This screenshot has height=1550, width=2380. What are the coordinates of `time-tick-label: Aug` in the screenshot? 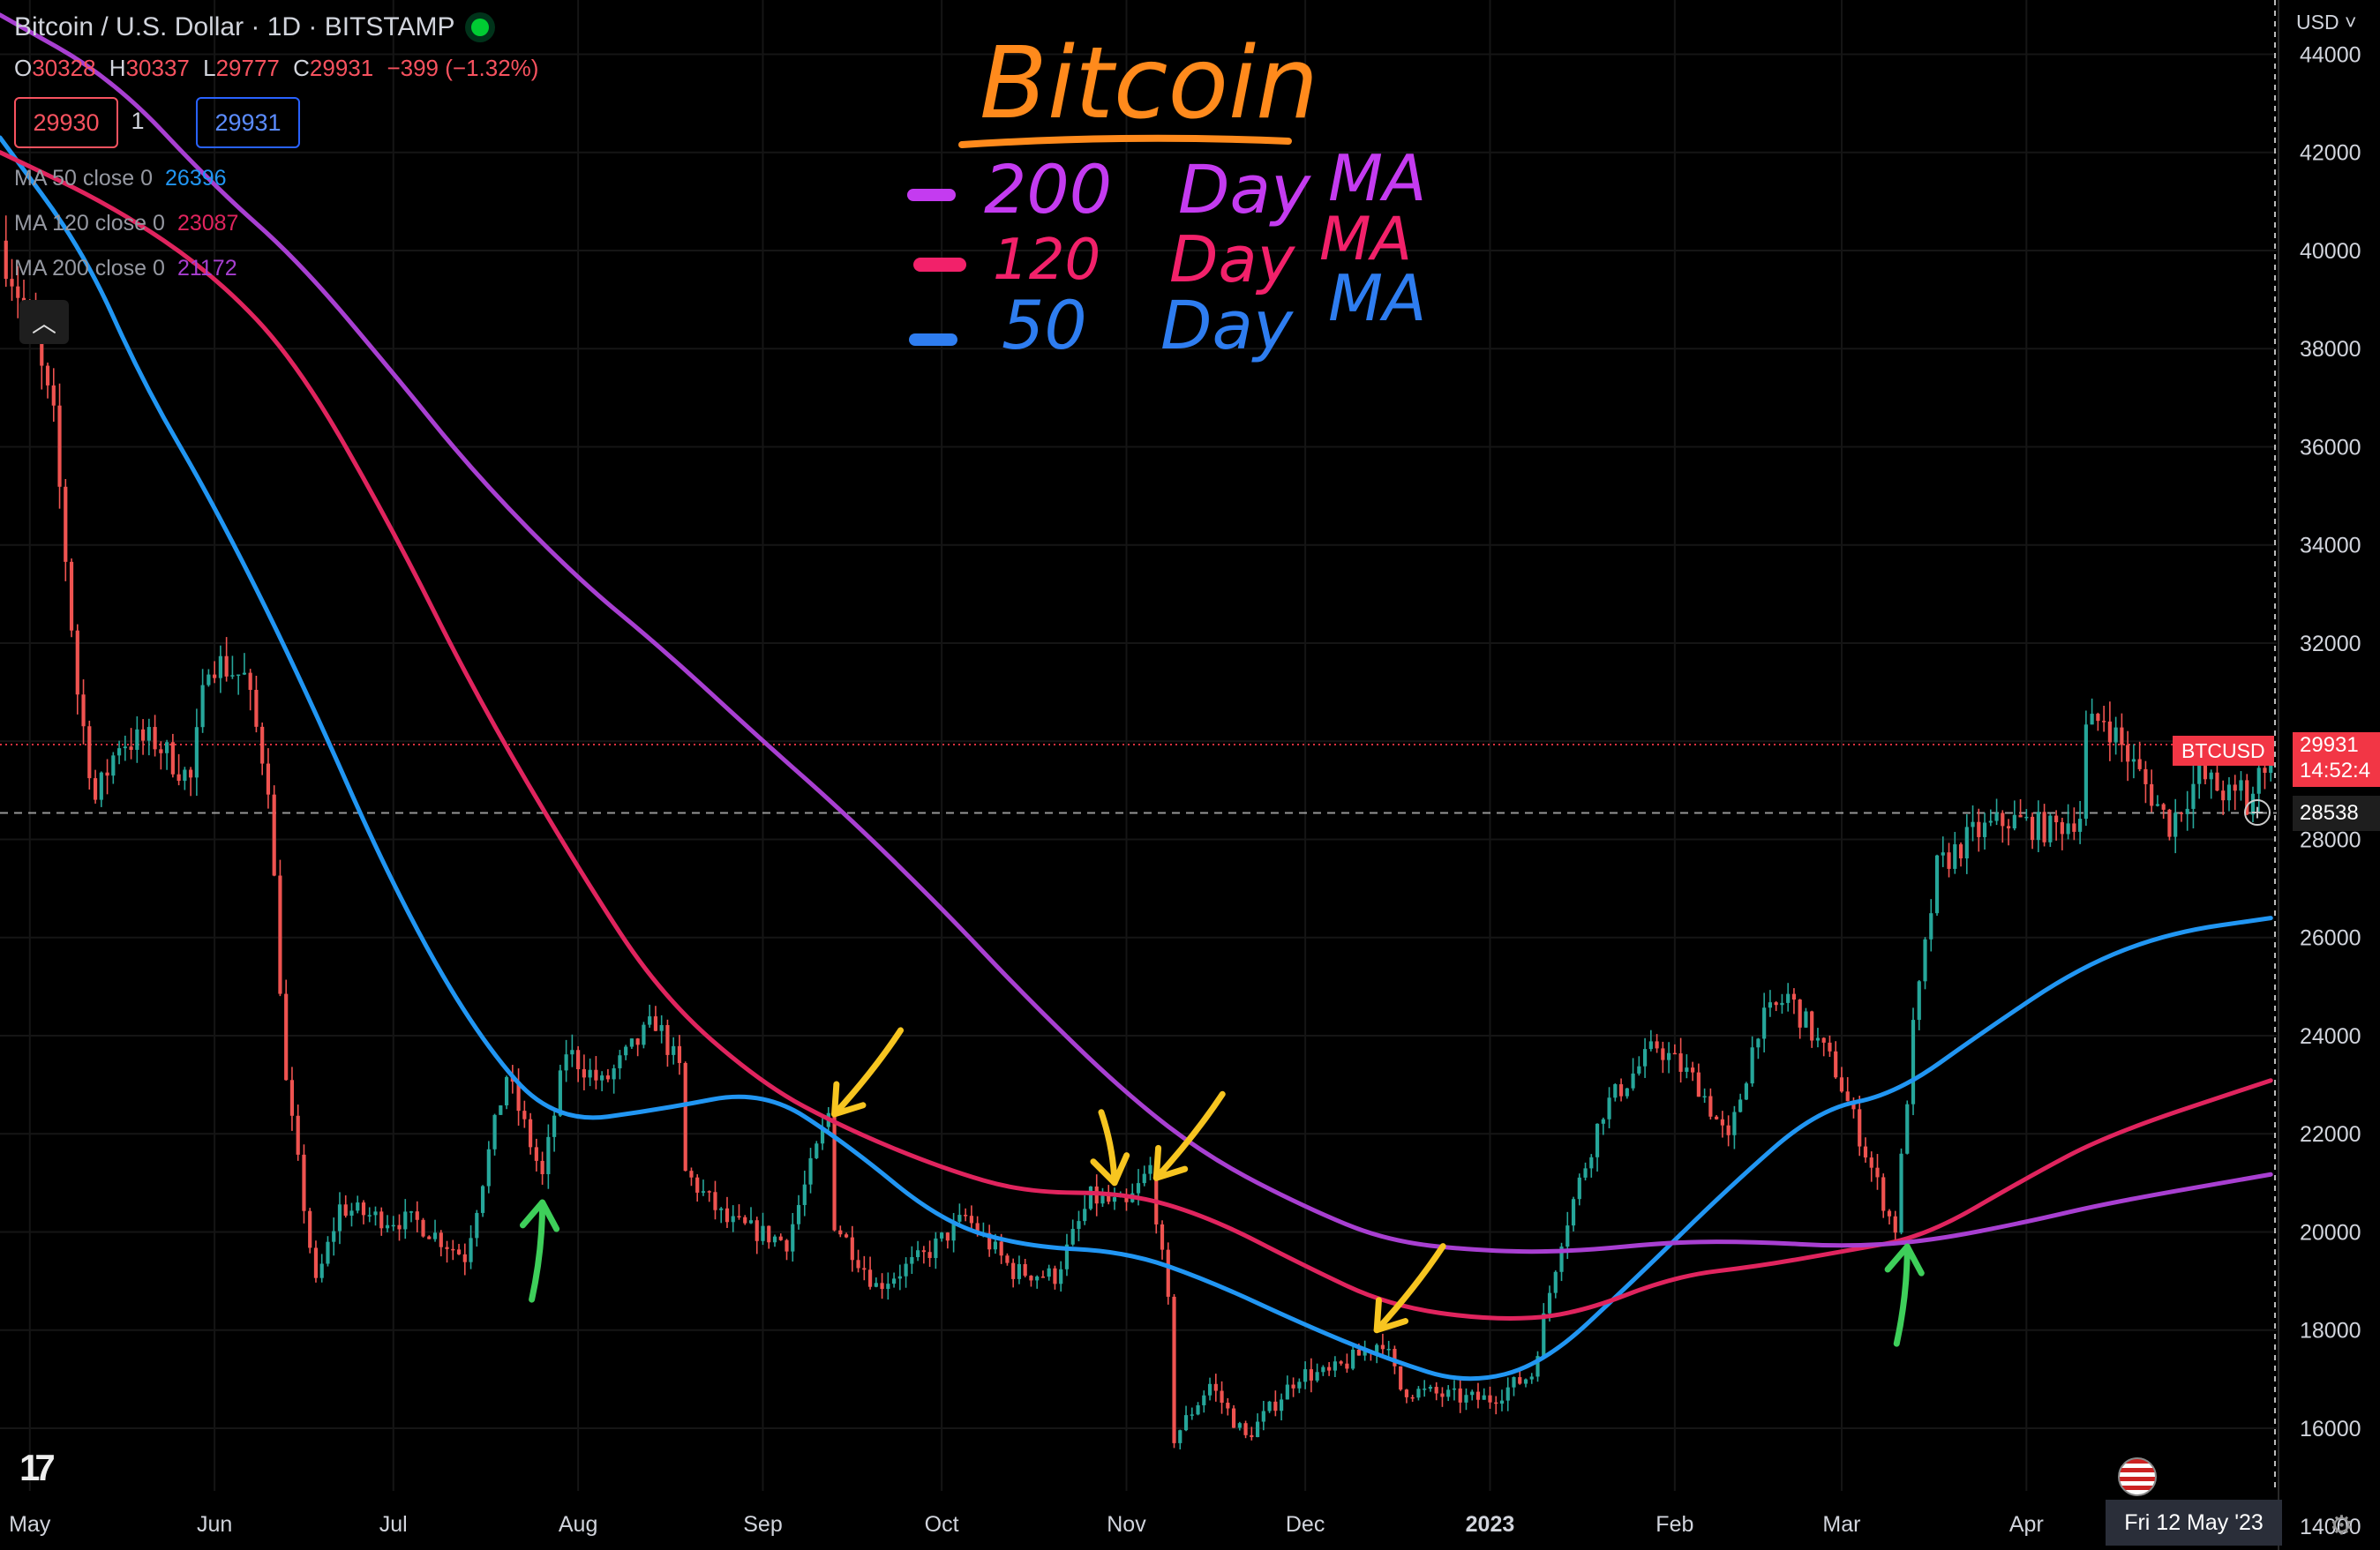 It's located at (578, 1524).